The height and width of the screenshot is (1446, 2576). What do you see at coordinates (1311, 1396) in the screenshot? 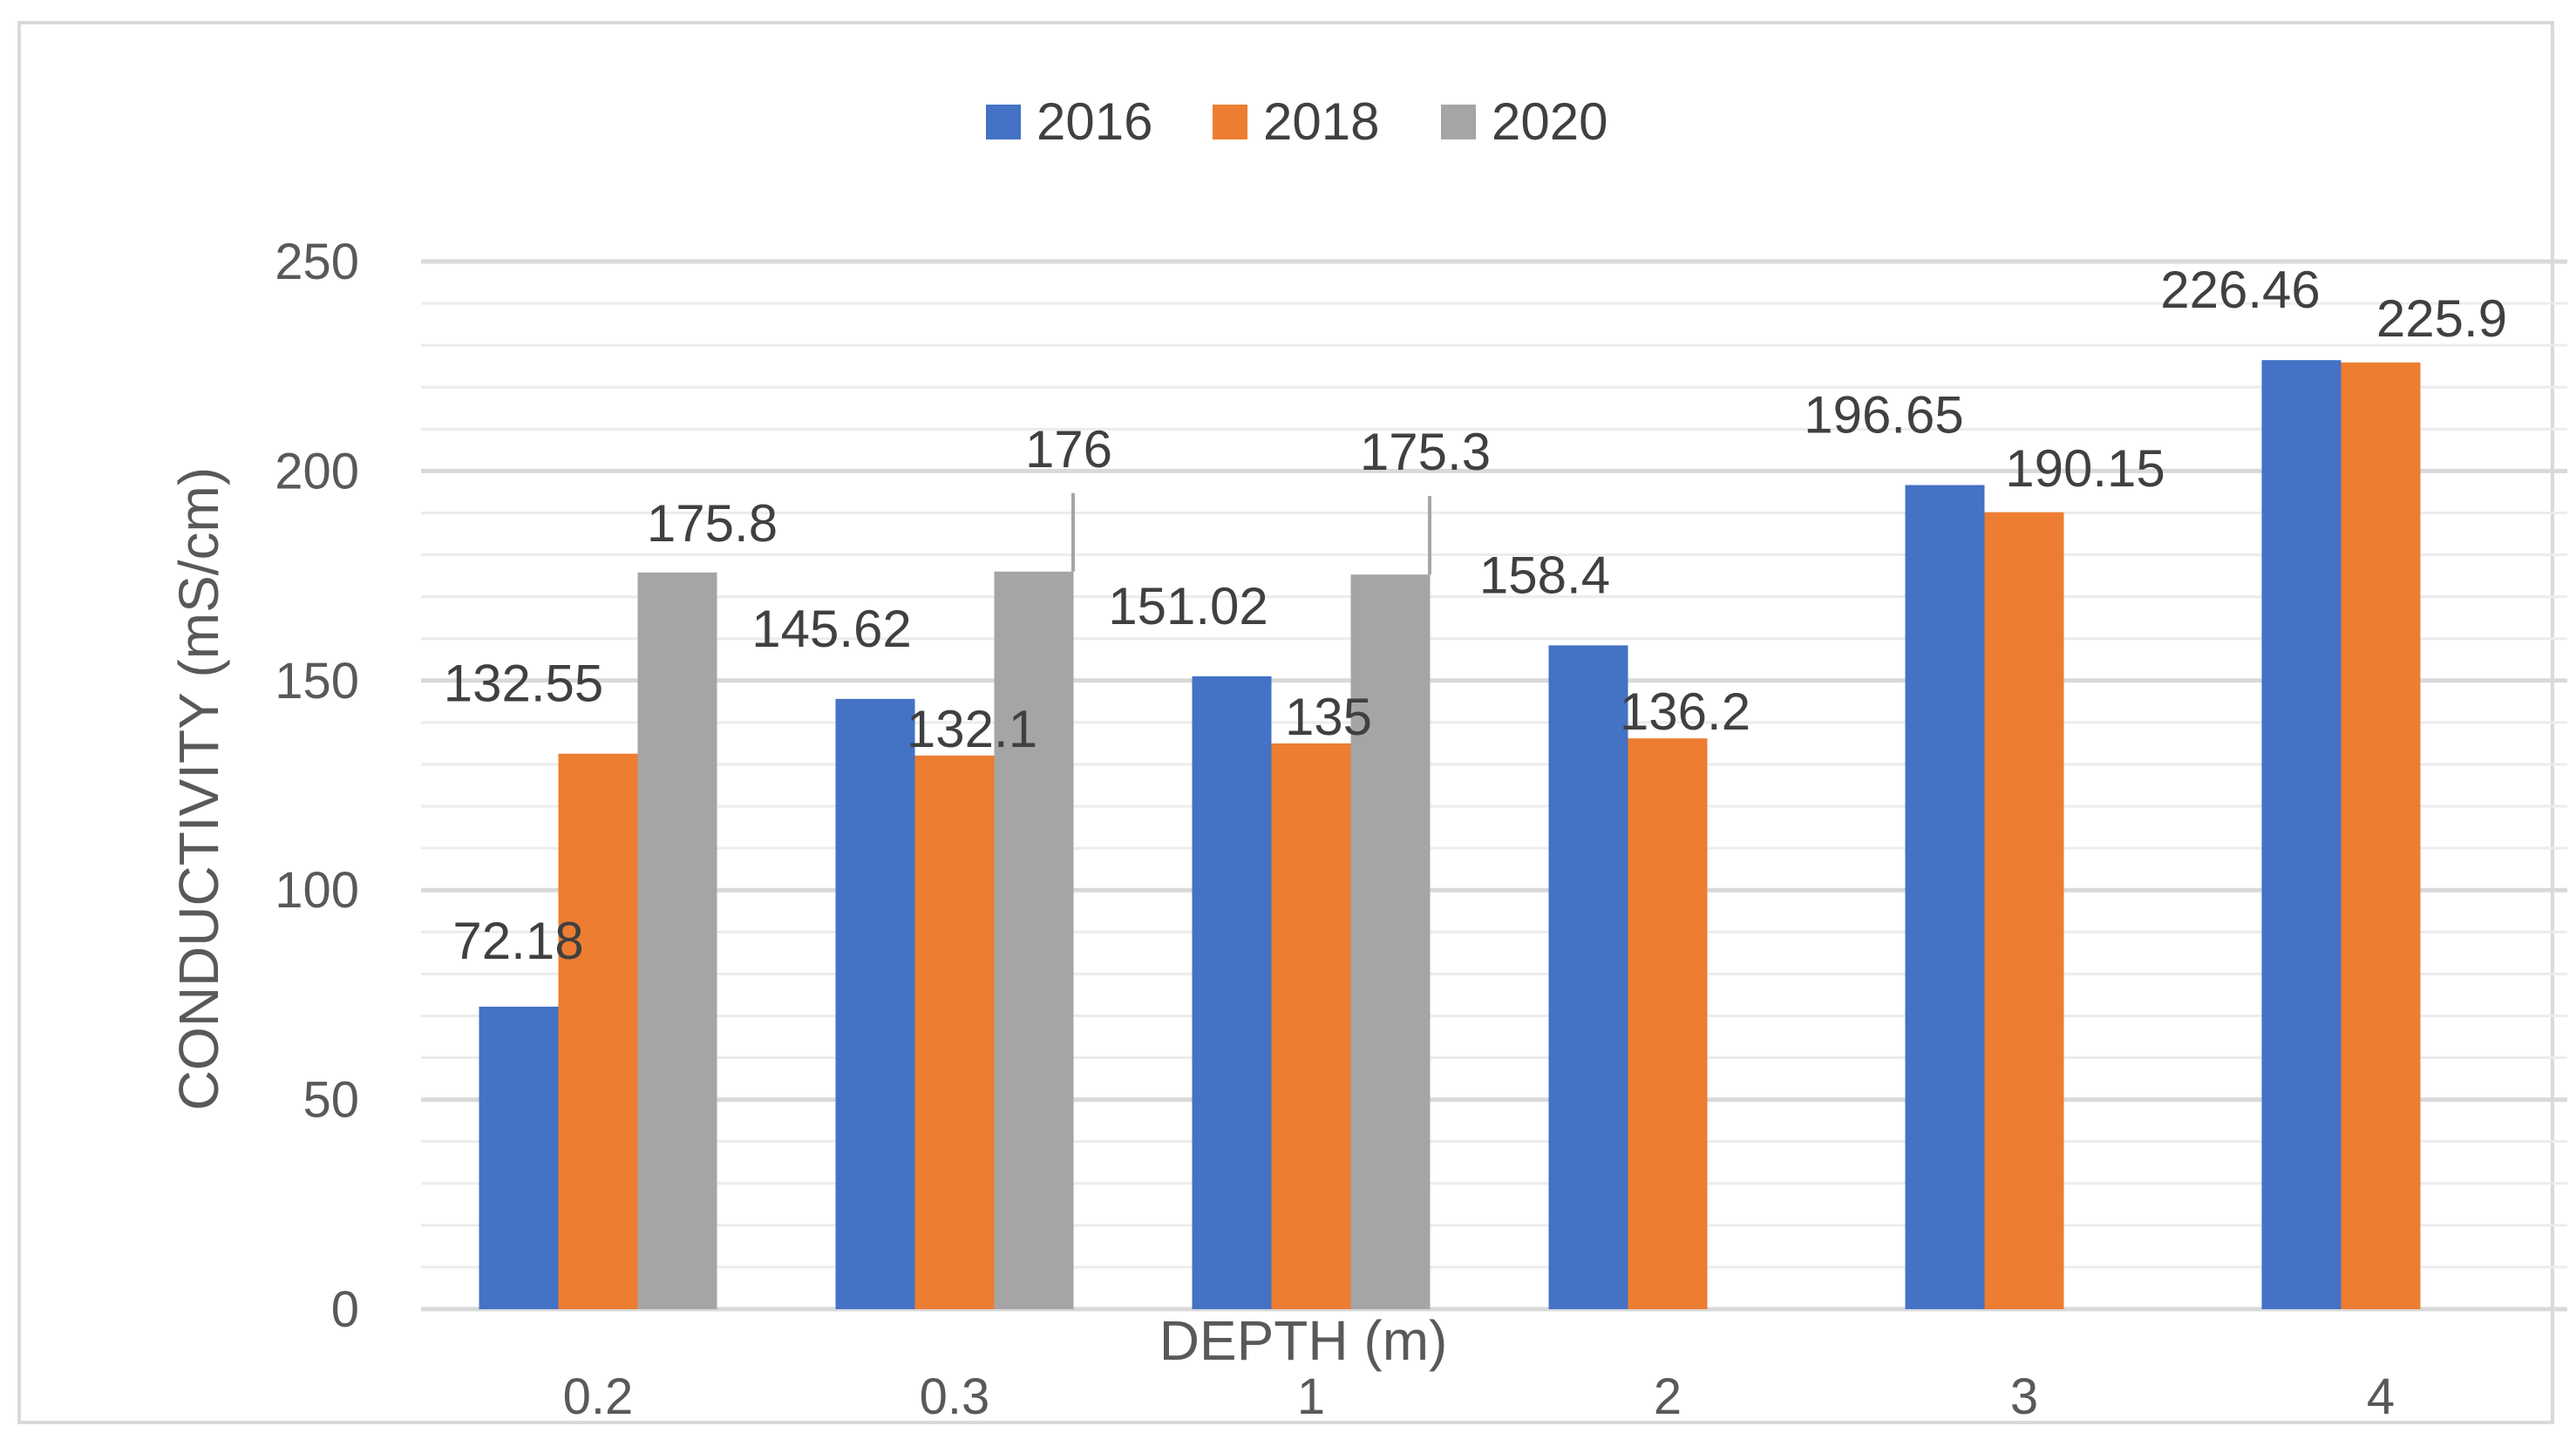
I see `x-tick-label: 1` at bounding box center [1311, 1396].